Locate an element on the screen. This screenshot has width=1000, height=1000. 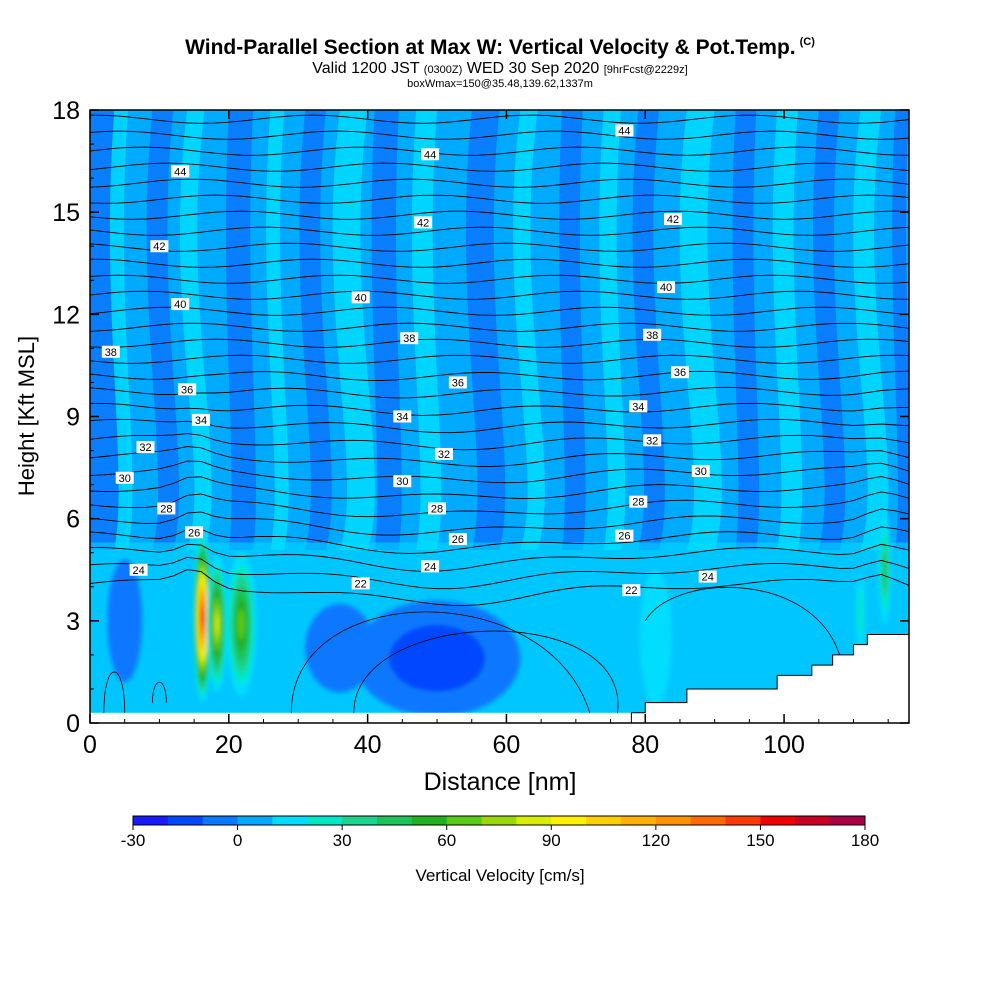
contour-label: 32 is located at coordinates (444, 455).